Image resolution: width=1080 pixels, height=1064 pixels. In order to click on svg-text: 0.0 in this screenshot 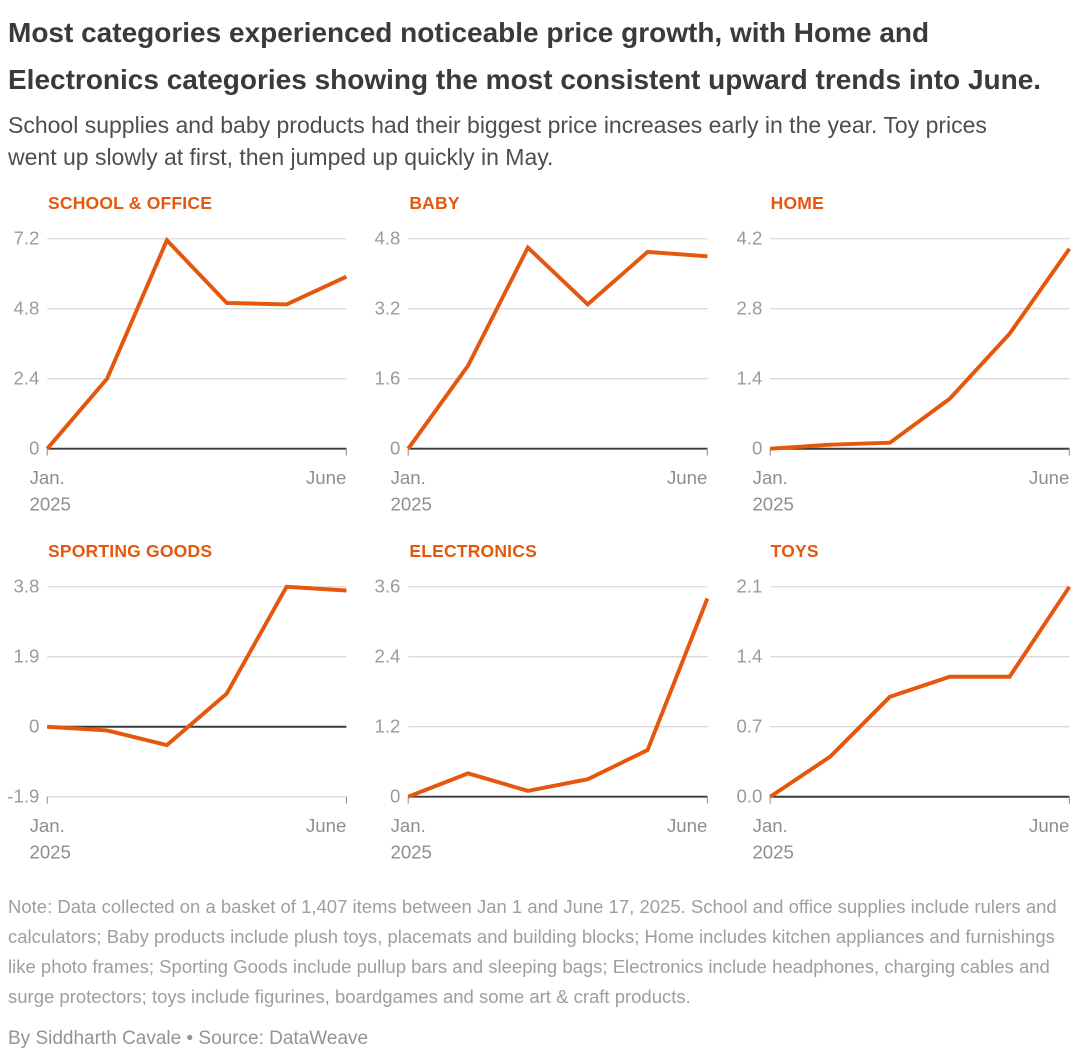, I will do `click(749, 796)`.